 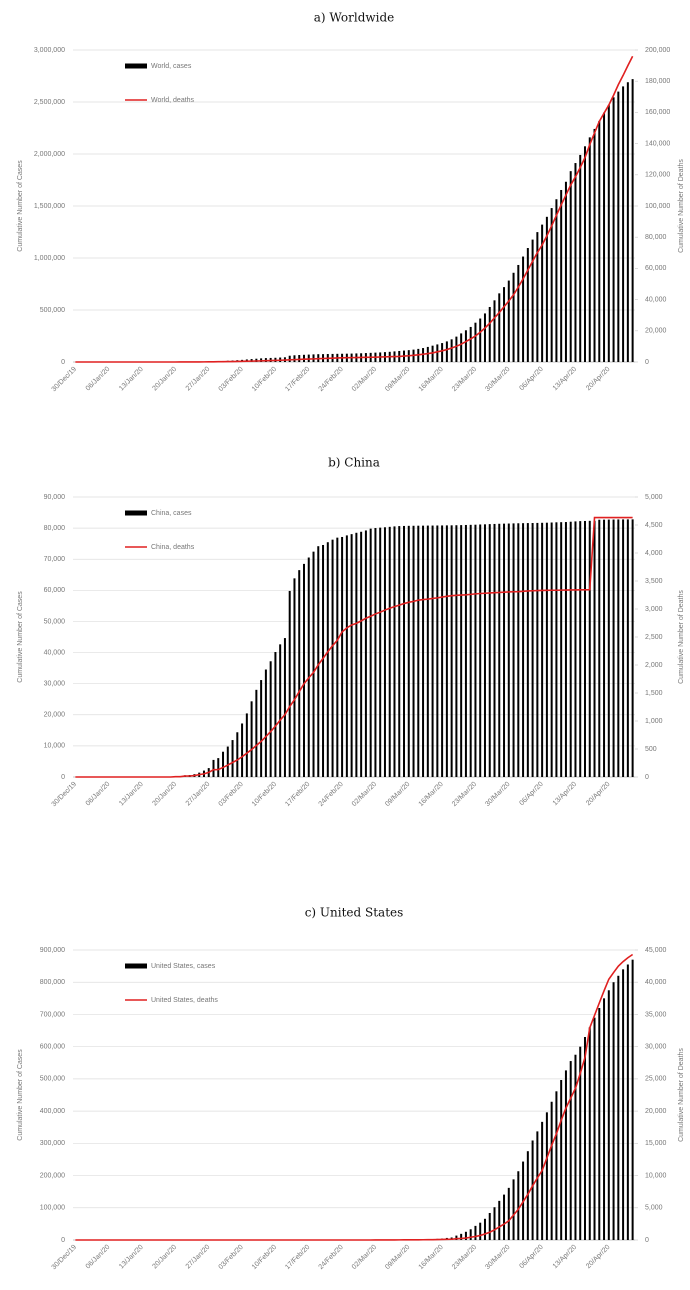 I want to click on x-tick-label: 16/Mar/20, so click(x=431, y=794).